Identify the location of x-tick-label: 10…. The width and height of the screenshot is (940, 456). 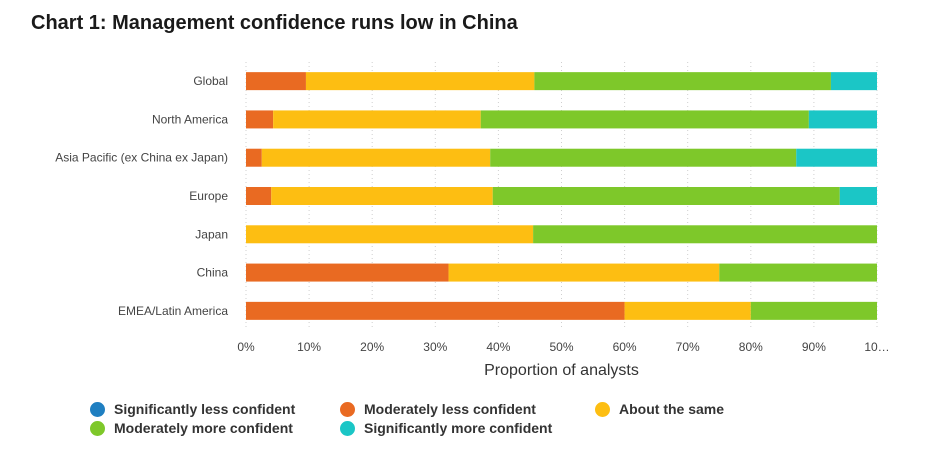
(876, 347).